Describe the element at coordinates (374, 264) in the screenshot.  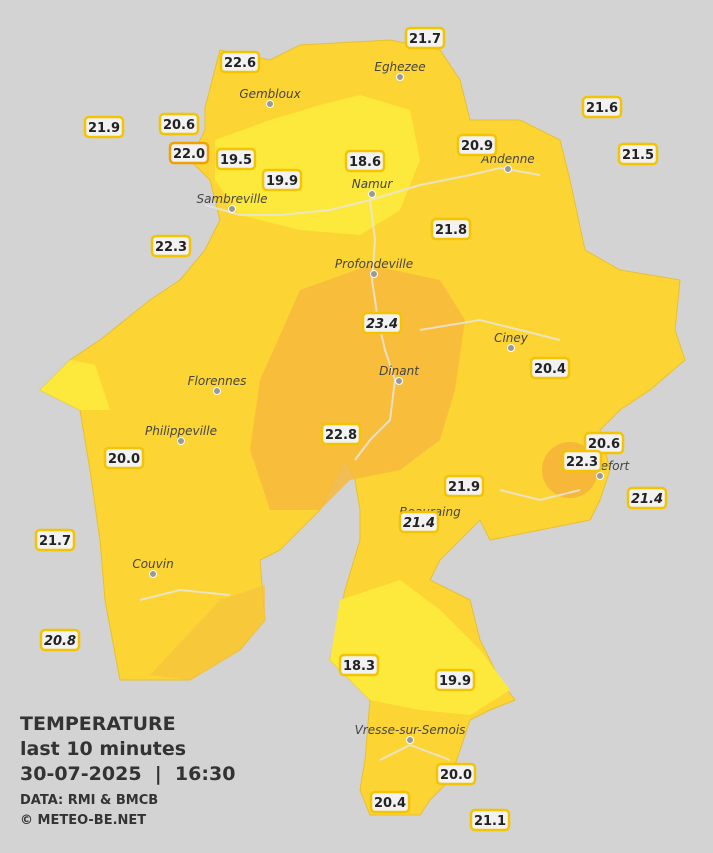
I see `town-label: Profondeville` at that location.